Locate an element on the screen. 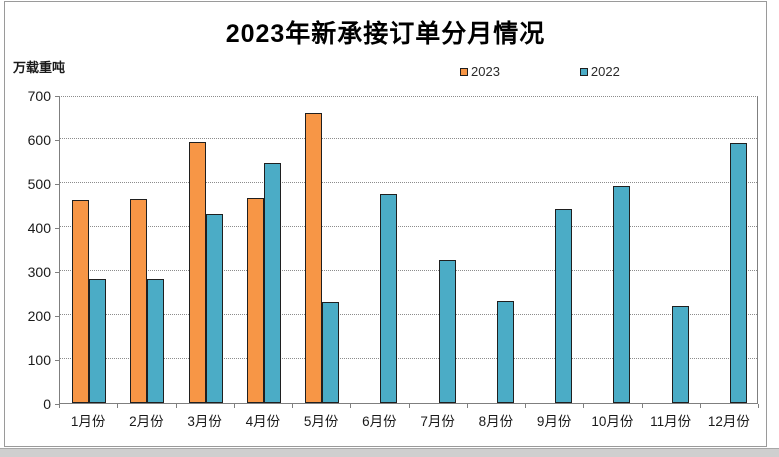  legend-swatch-2023 is located at coordinates (464, 71).